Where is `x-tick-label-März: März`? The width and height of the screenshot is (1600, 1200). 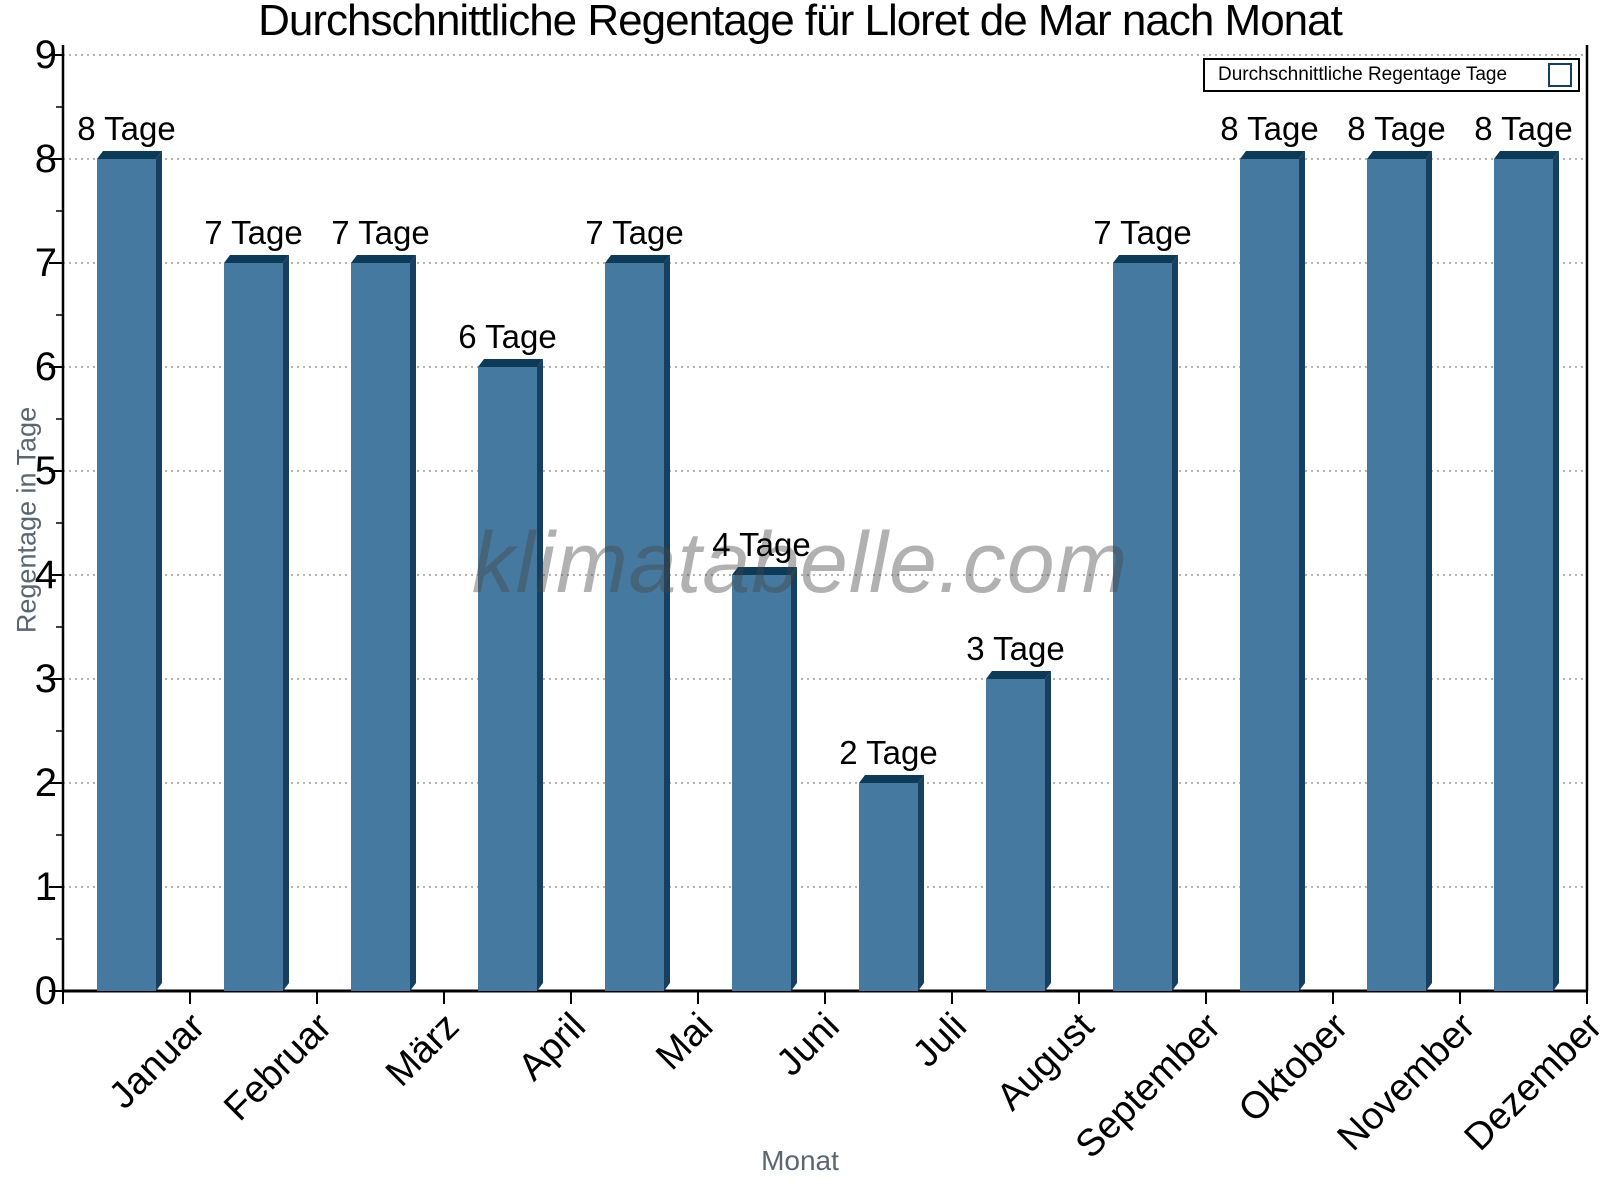 x-tick-label-März: März is located at coordinates (422, 1050).